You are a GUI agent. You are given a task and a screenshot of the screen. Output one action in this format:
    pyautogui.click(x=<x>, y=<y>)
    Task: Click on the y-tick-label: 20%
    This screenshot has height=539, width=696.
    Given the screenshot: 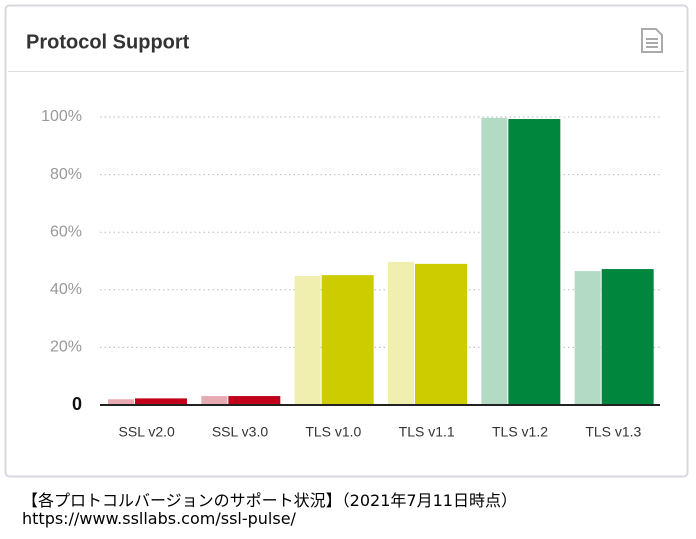 What is the action you would take?
    pyautogui.click(x=66, y=347)
    